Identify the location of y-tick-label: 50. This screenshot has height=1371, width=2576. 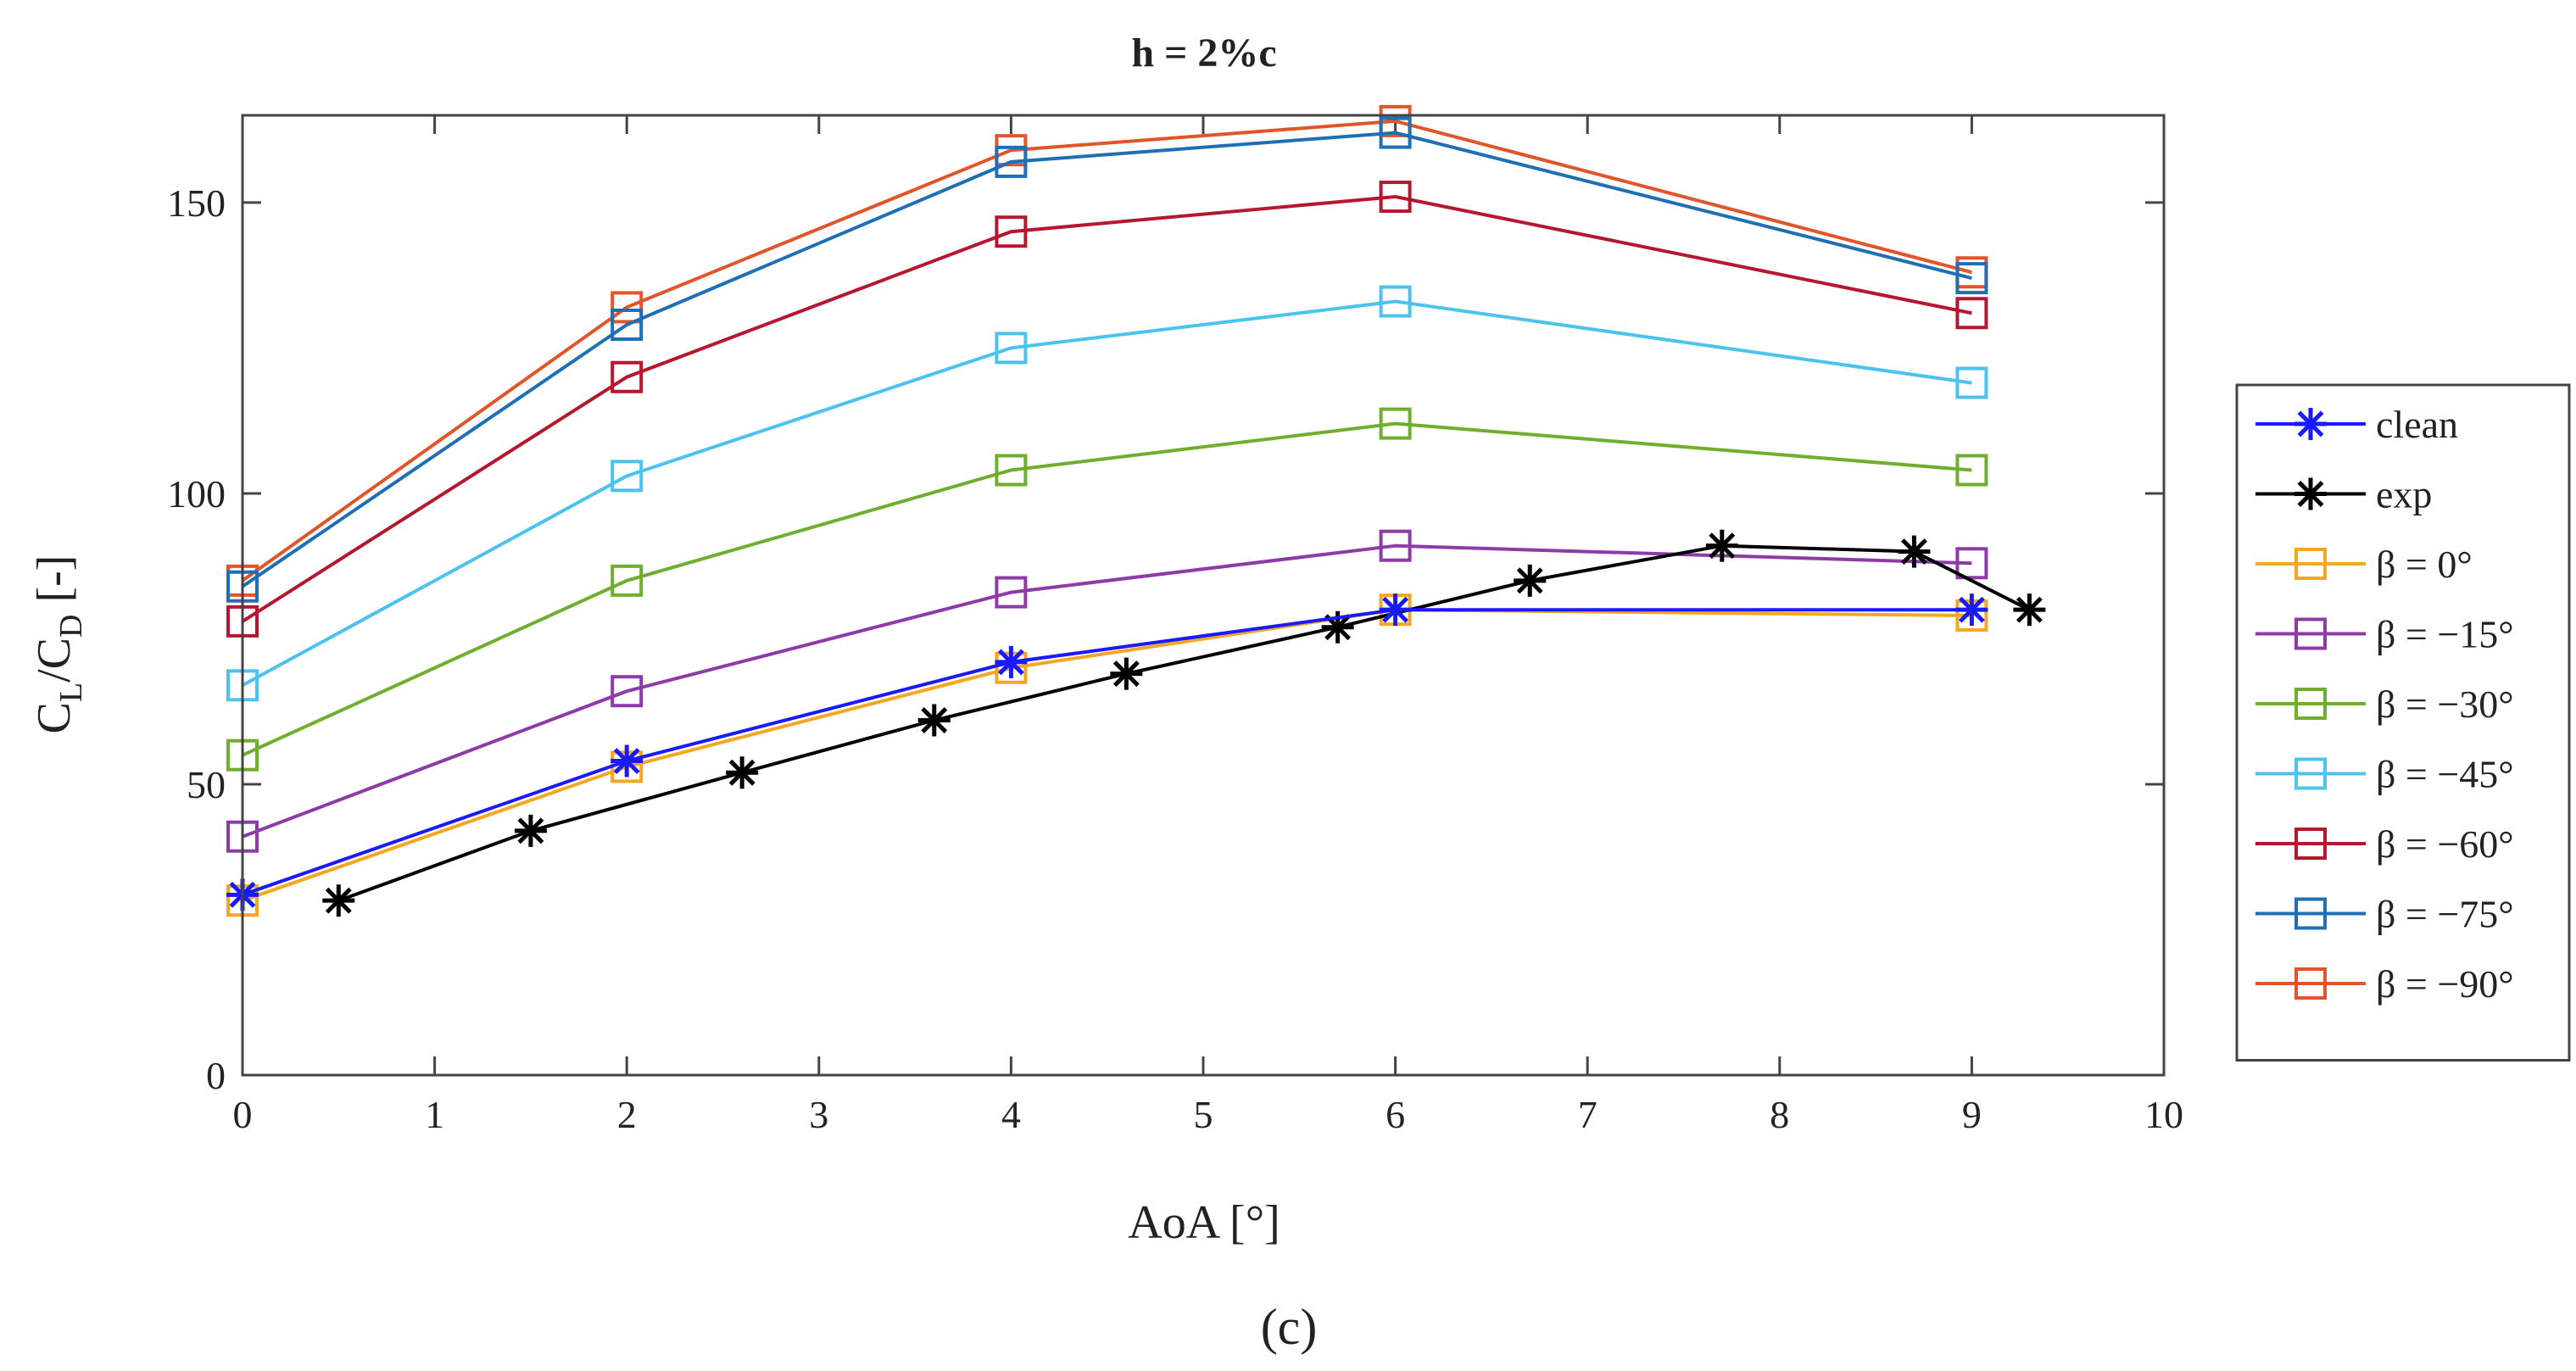
(206, 784).